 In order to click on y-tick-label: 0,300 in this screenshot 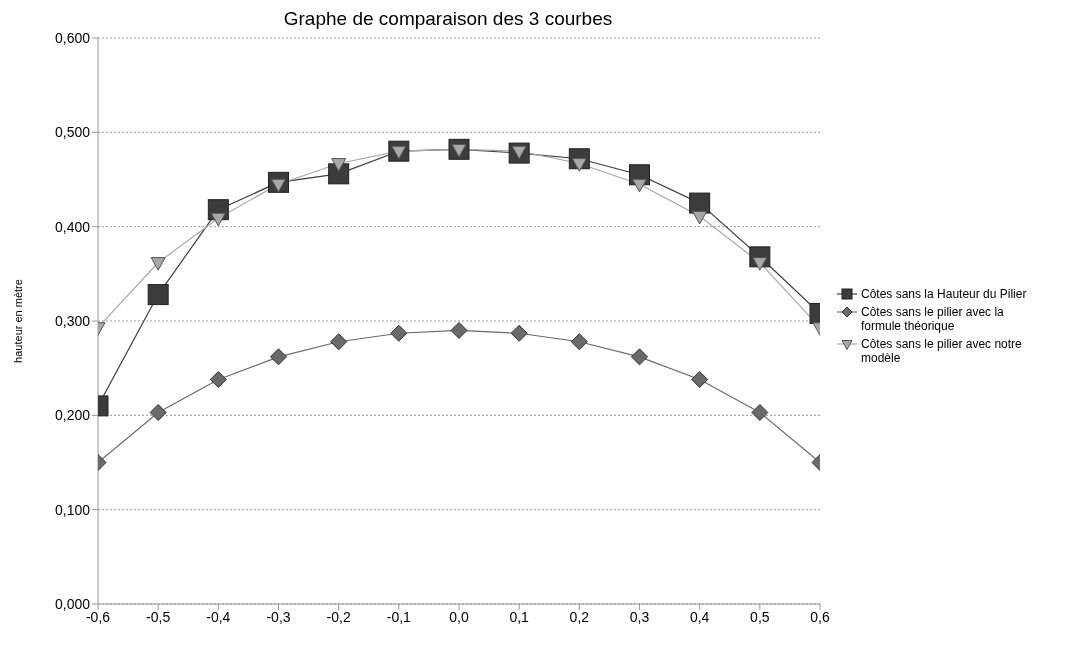, I will do `click(72, 320)`.